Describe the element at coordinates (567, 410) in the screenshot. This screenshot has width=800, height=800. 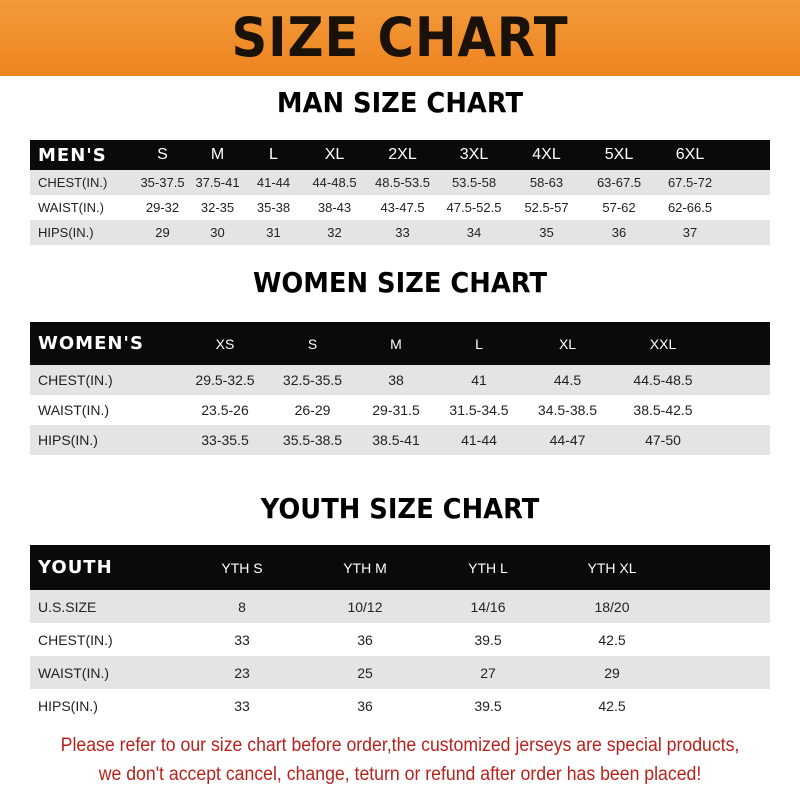
I see `table-cell: 34.5-38.5` at that location.